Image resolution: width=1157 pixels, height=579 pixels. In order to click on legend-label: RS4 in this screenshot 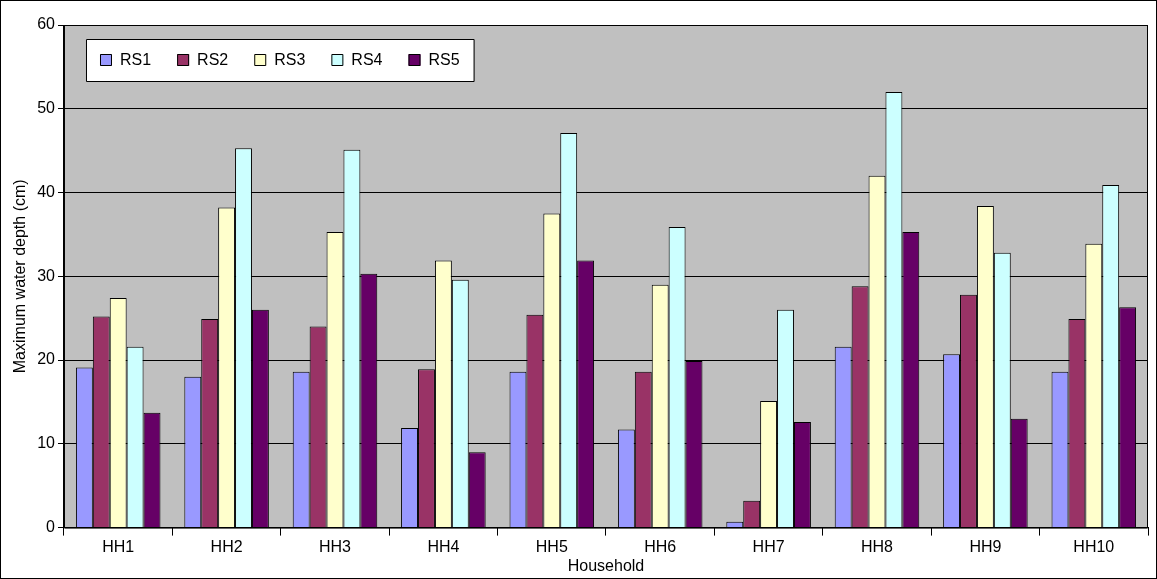, I will do `click(367, 60)`.